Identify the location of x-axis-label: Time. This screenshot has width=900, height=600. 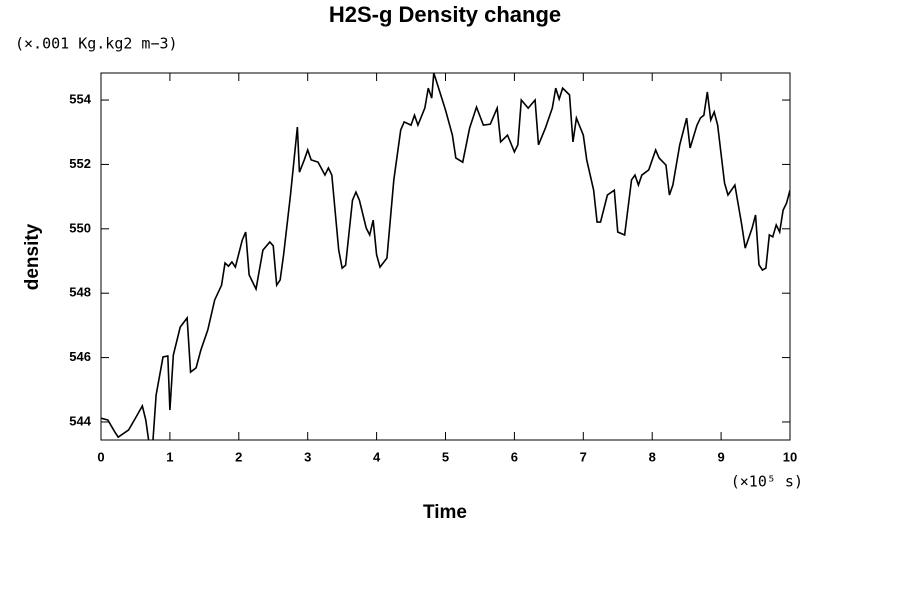
(445, 512).